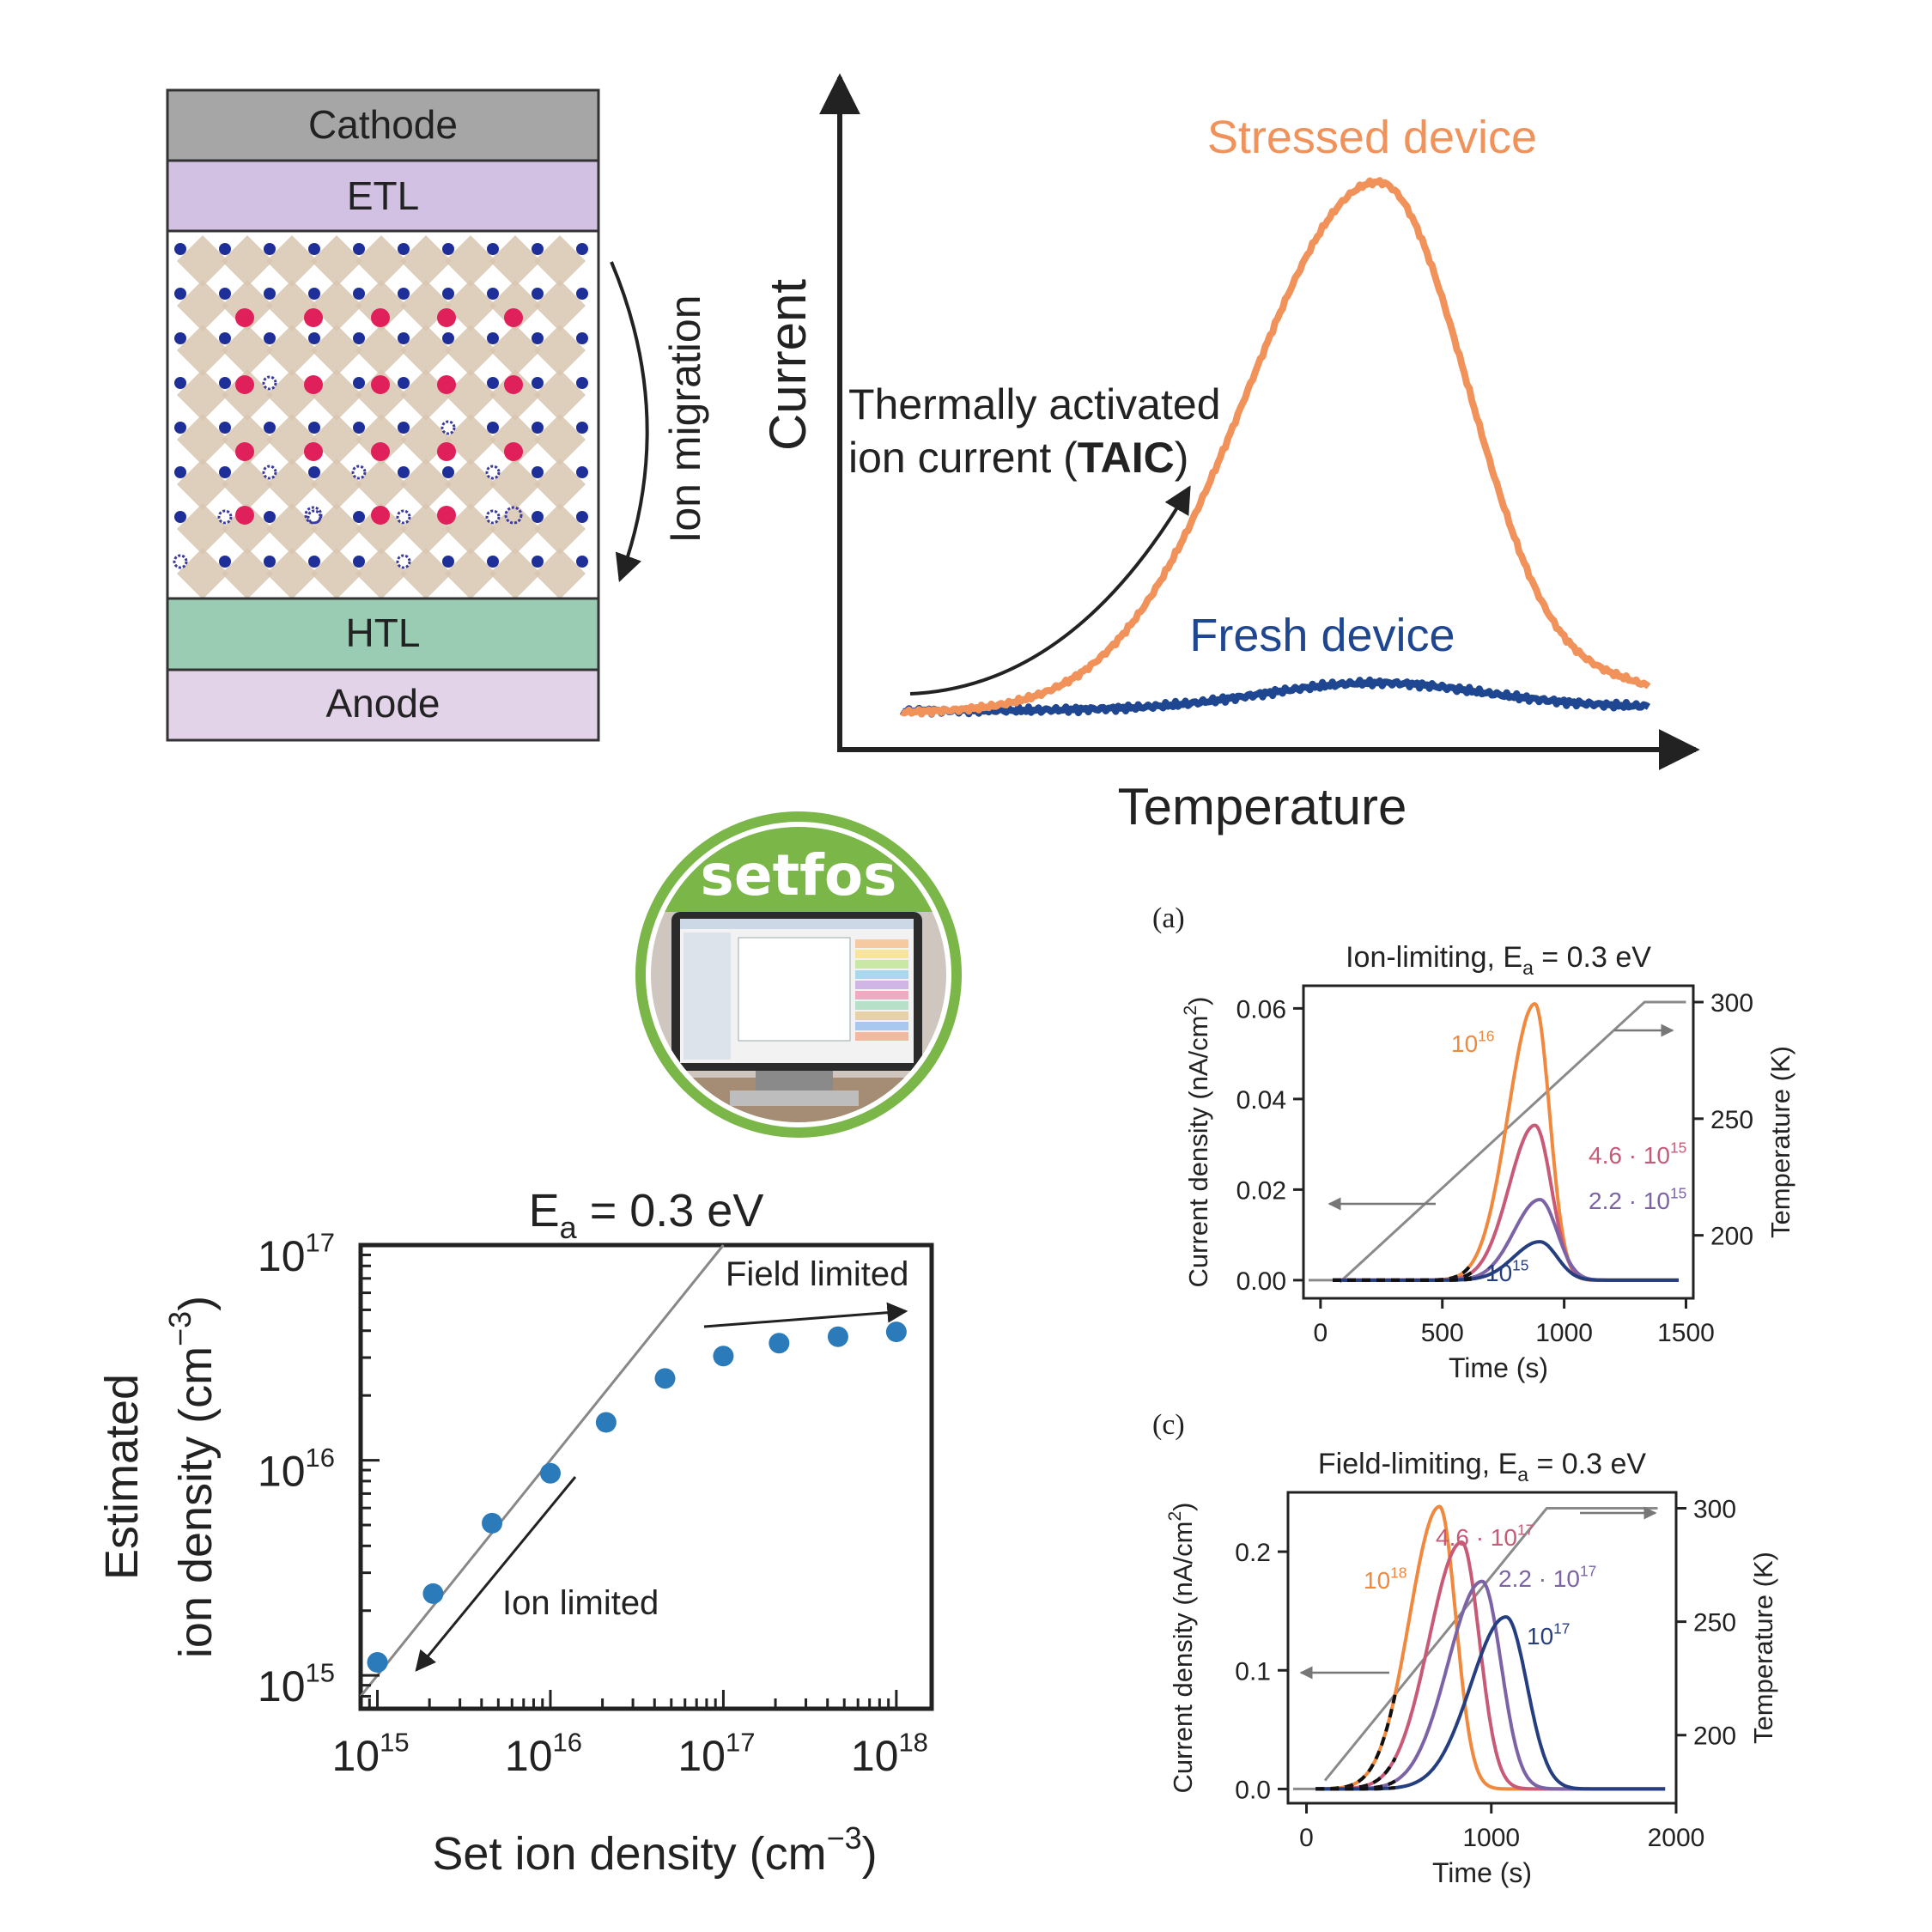 The height and width of the screenshot is (1932, 1932). Describe the element at coordinates (1262, 806) in the screenshot. I see `taic-x-label: Temperature` at that location.